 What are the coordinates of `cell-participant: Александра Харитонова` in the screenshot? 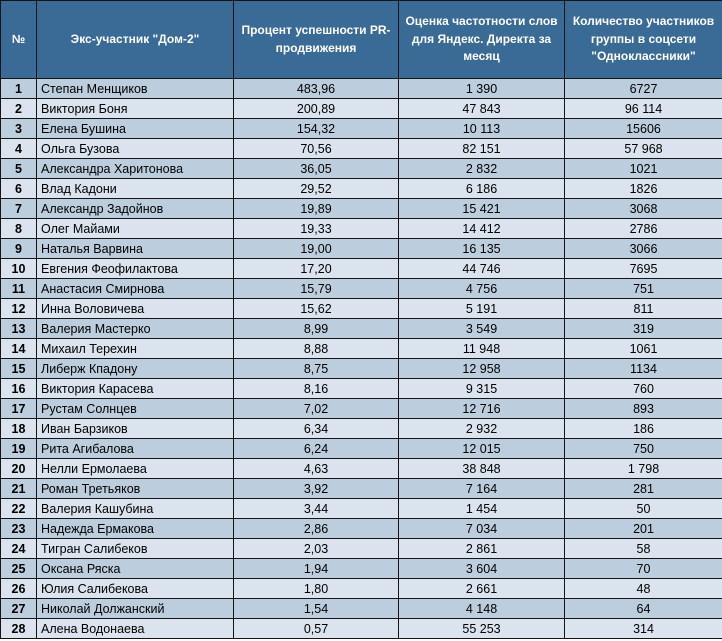 It's located at (135, 168).